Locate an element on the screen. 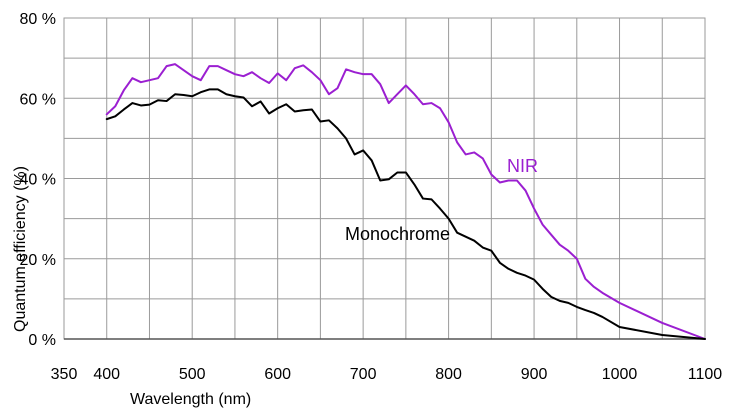 The image size is (729, 417). y-tick-label: 40 % is located at coordinates (38, 180).